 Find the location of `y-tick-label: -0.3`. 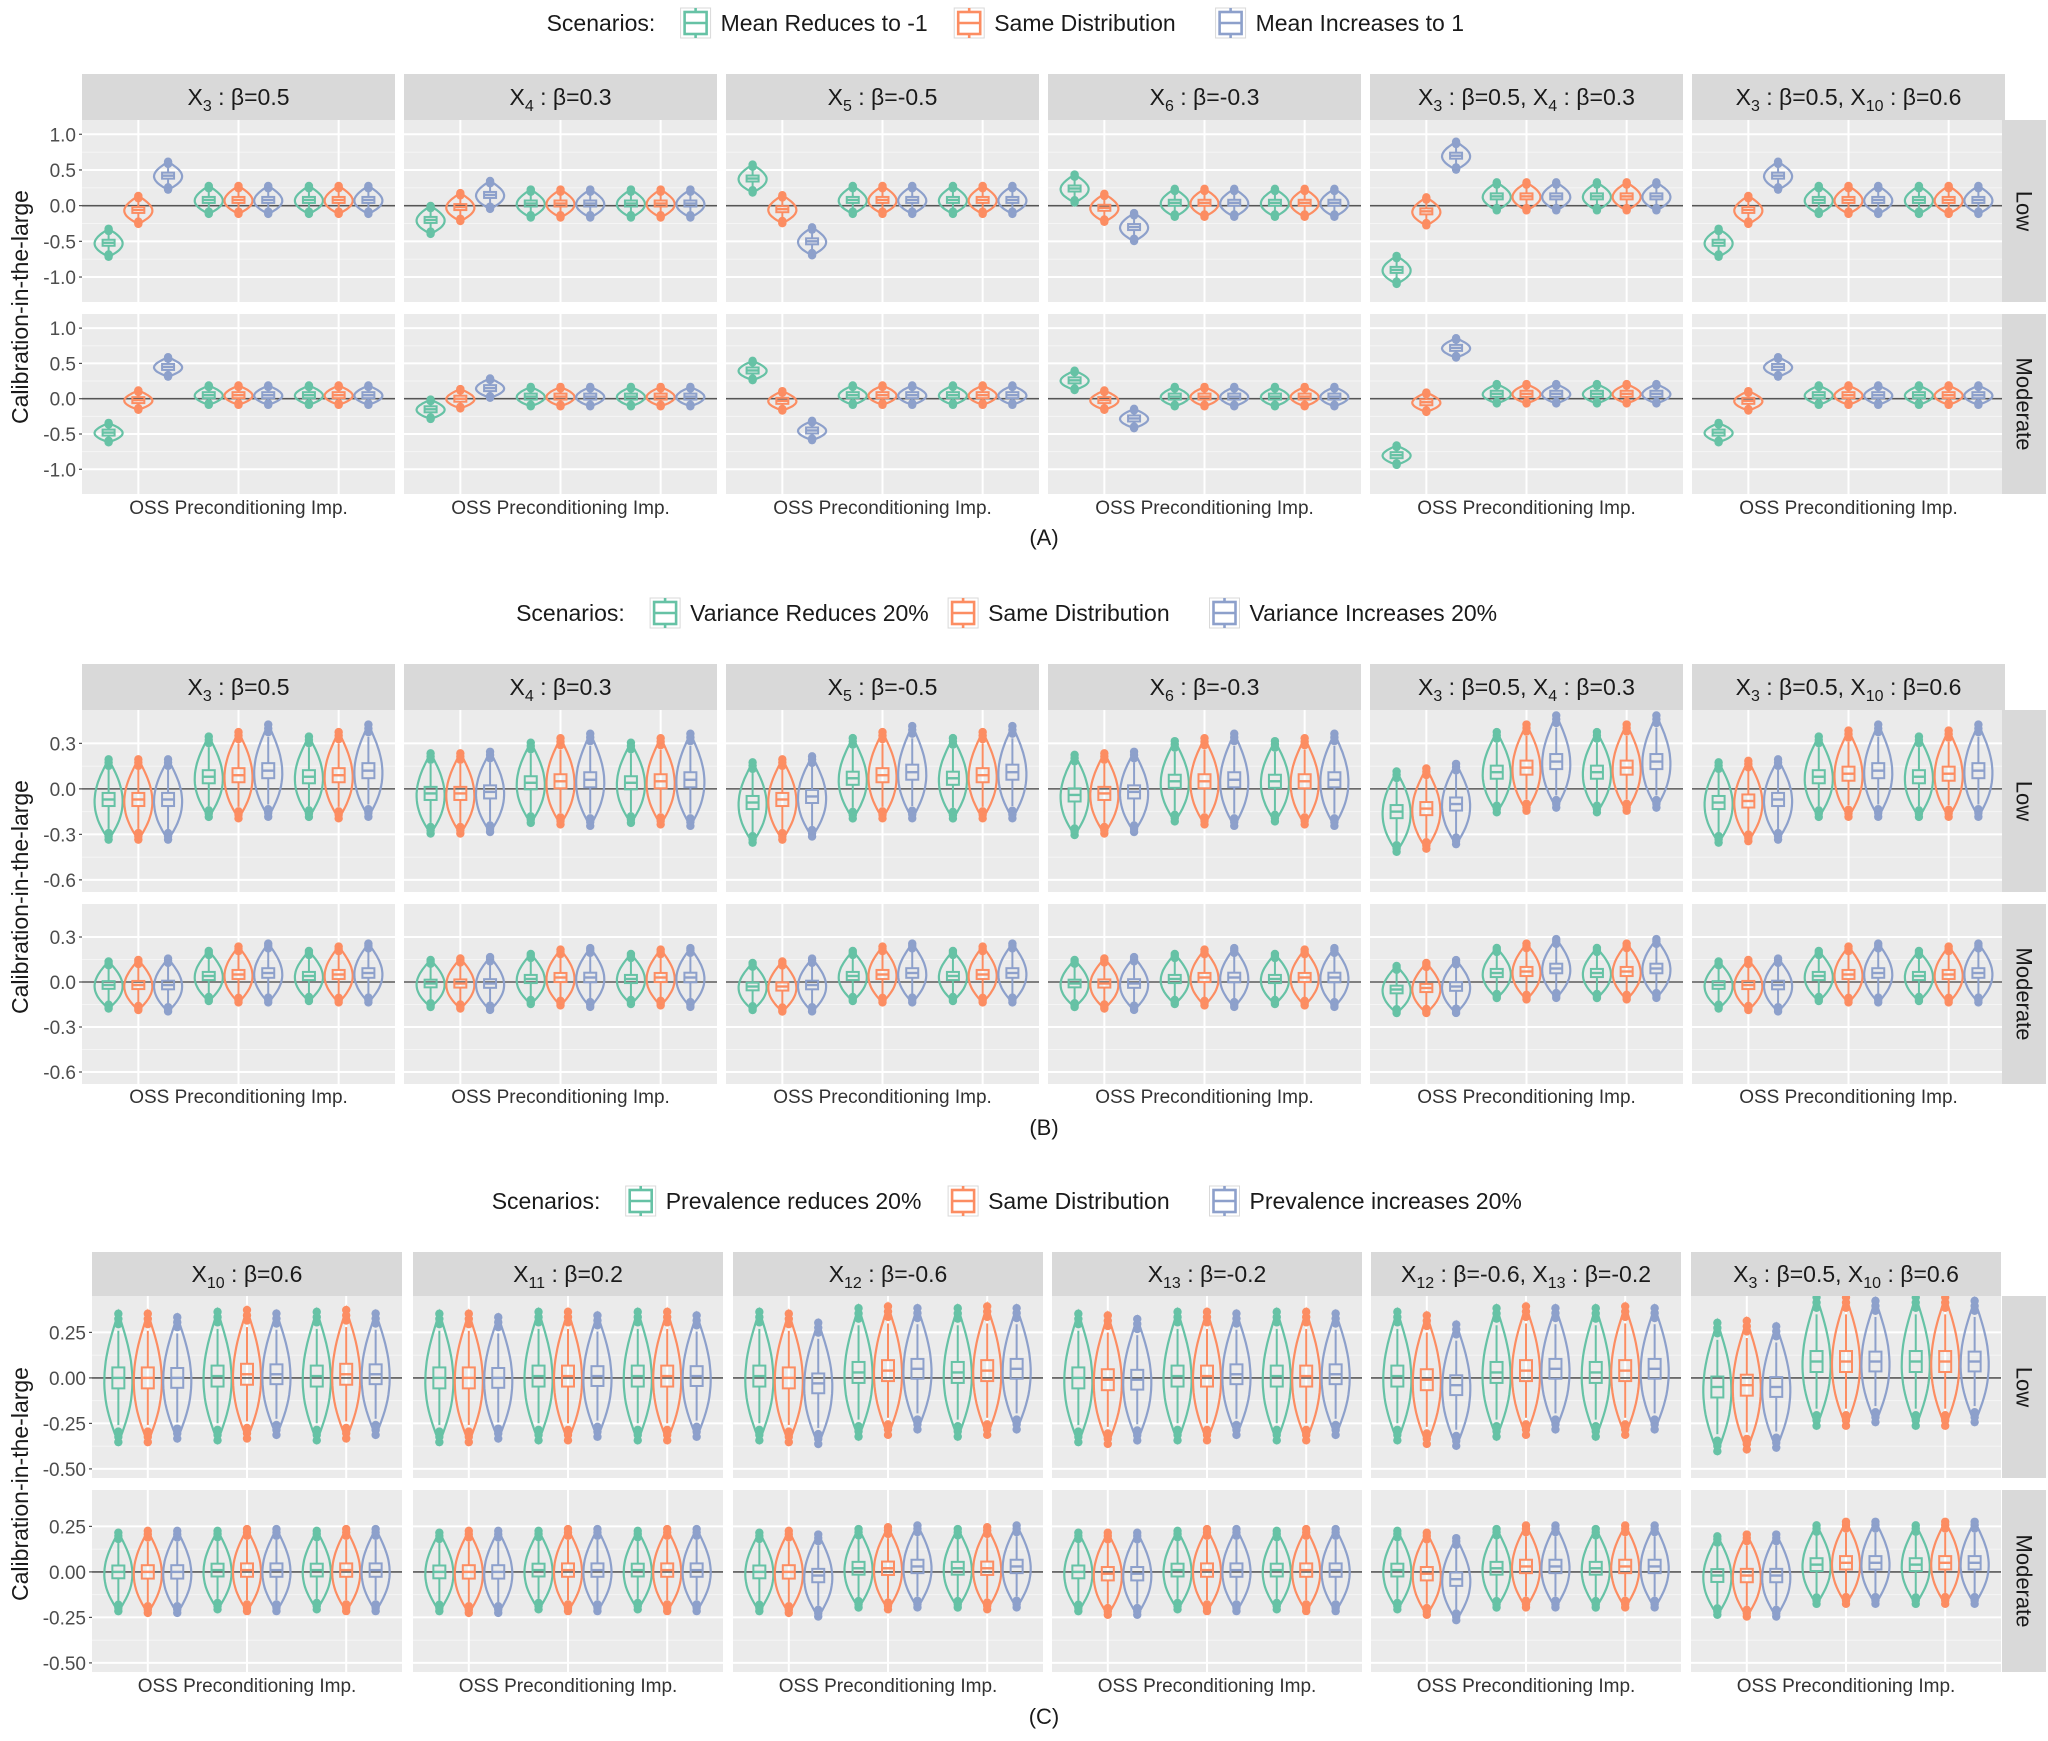

y-tick-label: -0.3 is located at coordinates (59, 835).